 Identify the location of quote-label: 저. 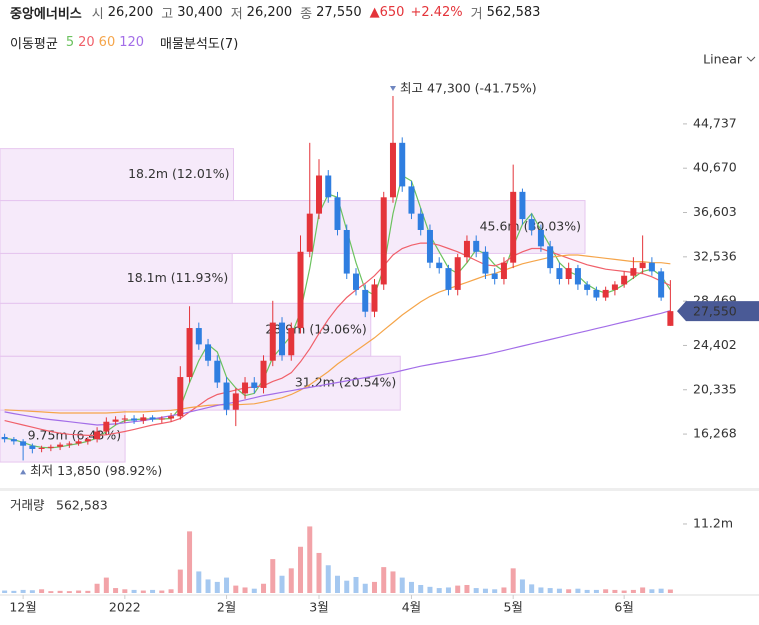
(236, 14).